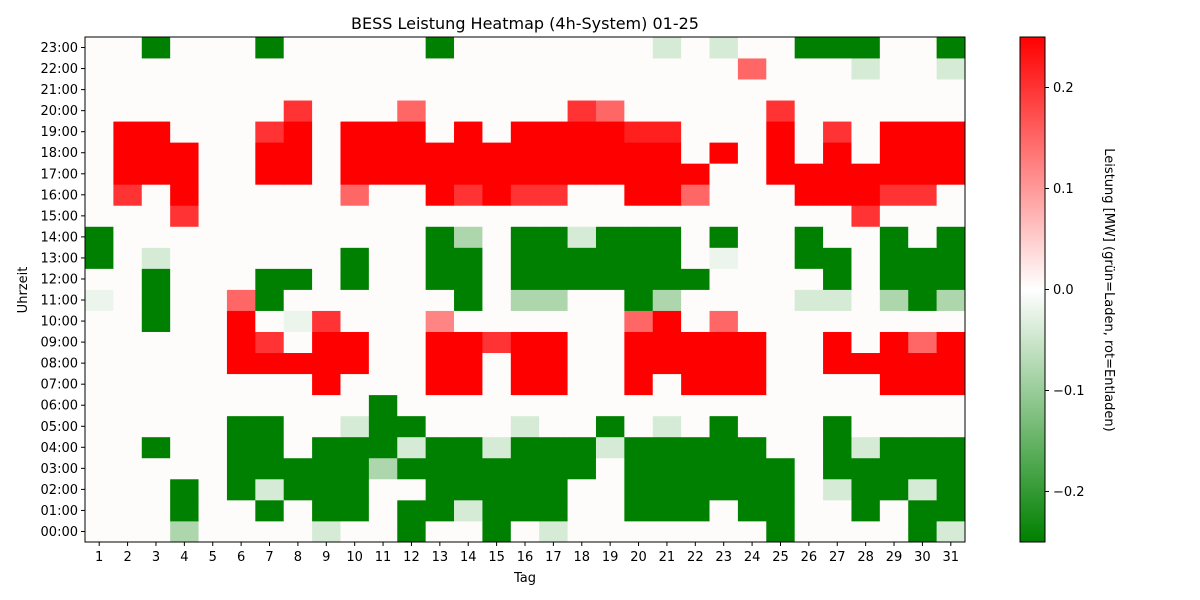 The height and width of the screenshot is (600, 1200). What do you see at coordinates (23, 290) in the screenshot?
I see `y-axis-label: Uhrzeit` at bounding box center [23, 290].